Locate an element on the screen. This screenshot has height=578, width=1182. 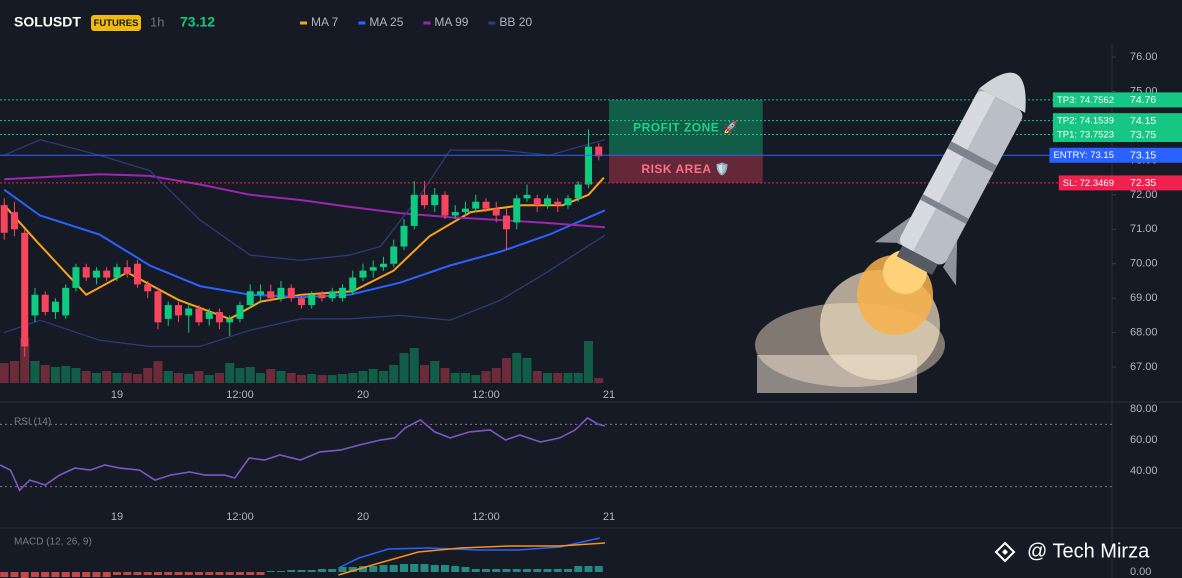
x-tick-label: 20 is located at coordinates (363, 395).